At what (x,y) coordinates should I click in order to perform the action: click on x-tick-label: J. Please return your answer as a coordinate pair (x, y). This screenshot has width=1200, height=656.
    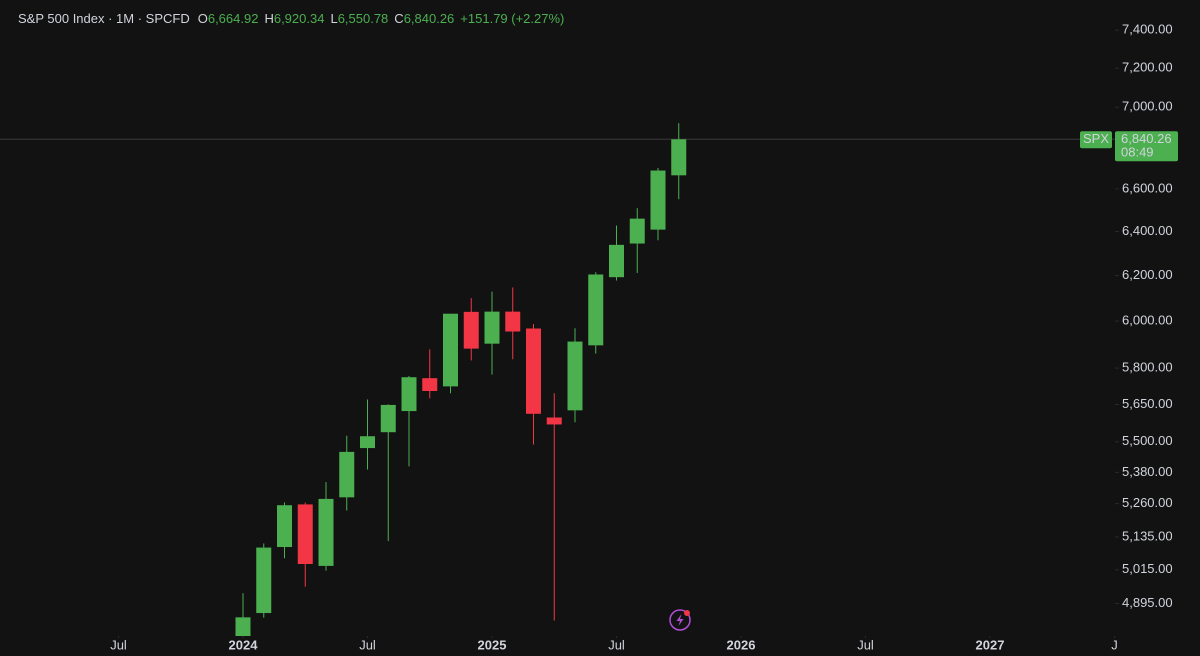
    Looking at the image, I should click on (1114, 644).